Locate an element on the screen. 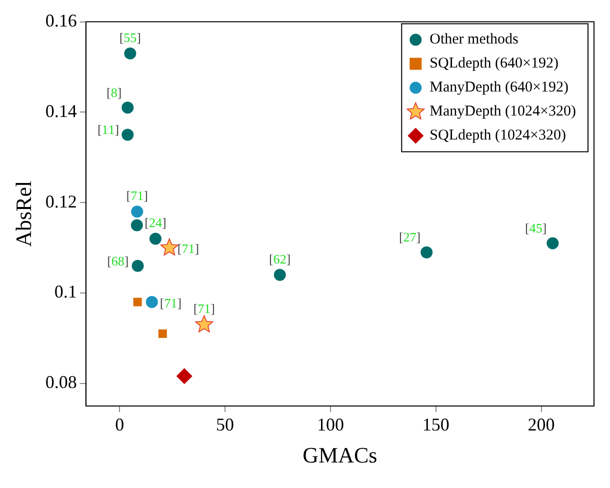 The image size is (610, 488). x-tick-label: 200 is located at coordinates (541, 424).